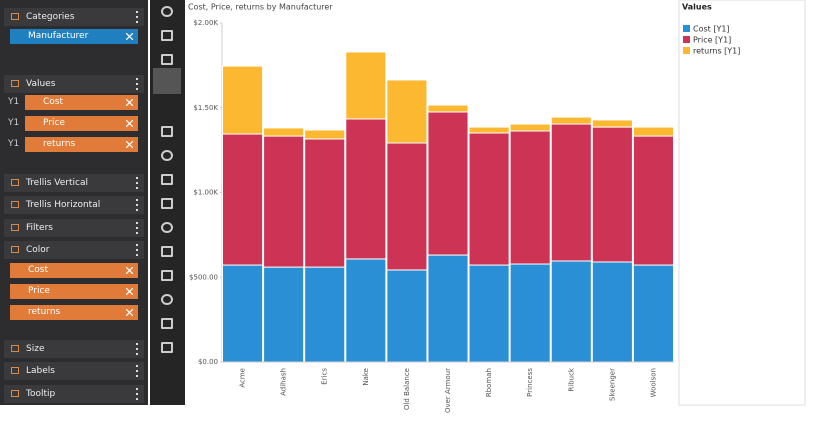 Image resolution: width=820 pixels, height=431 pixels. I want to click on section-title: Filters, so click(39, 228).